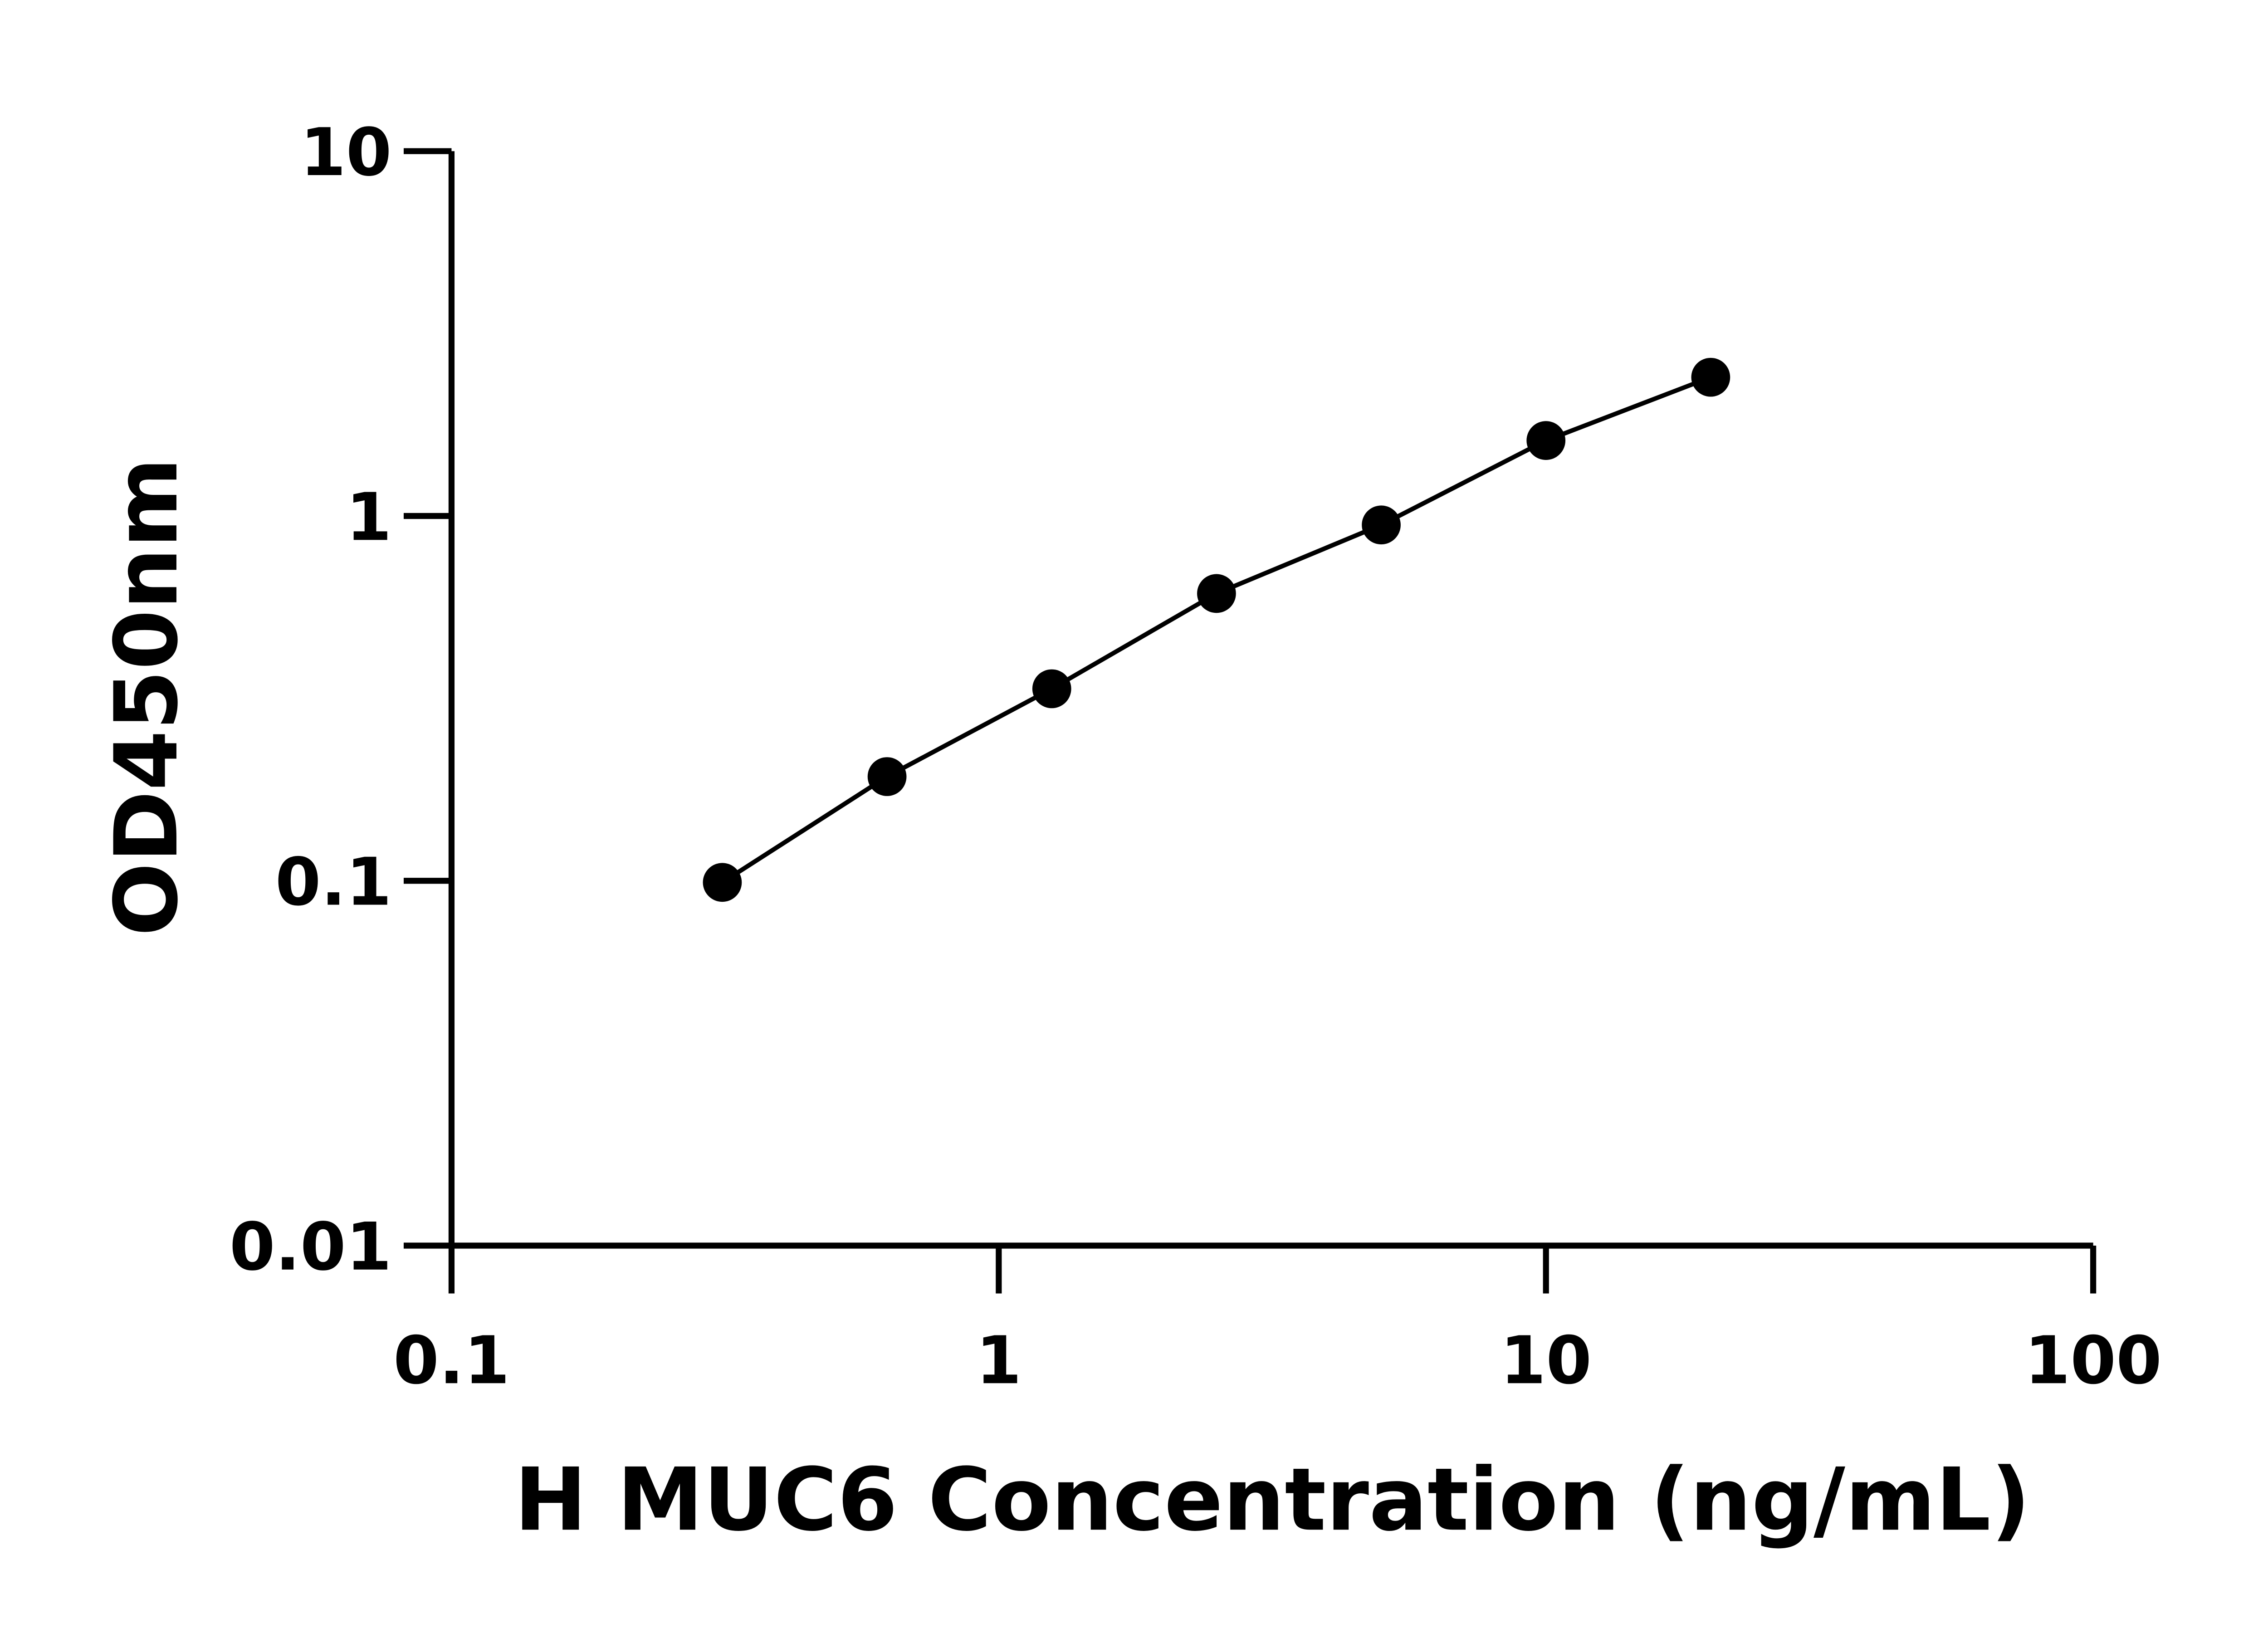 The image size is (2268, 1633). I want to click on x-tick-label: 0.1, so click(452, 1360).